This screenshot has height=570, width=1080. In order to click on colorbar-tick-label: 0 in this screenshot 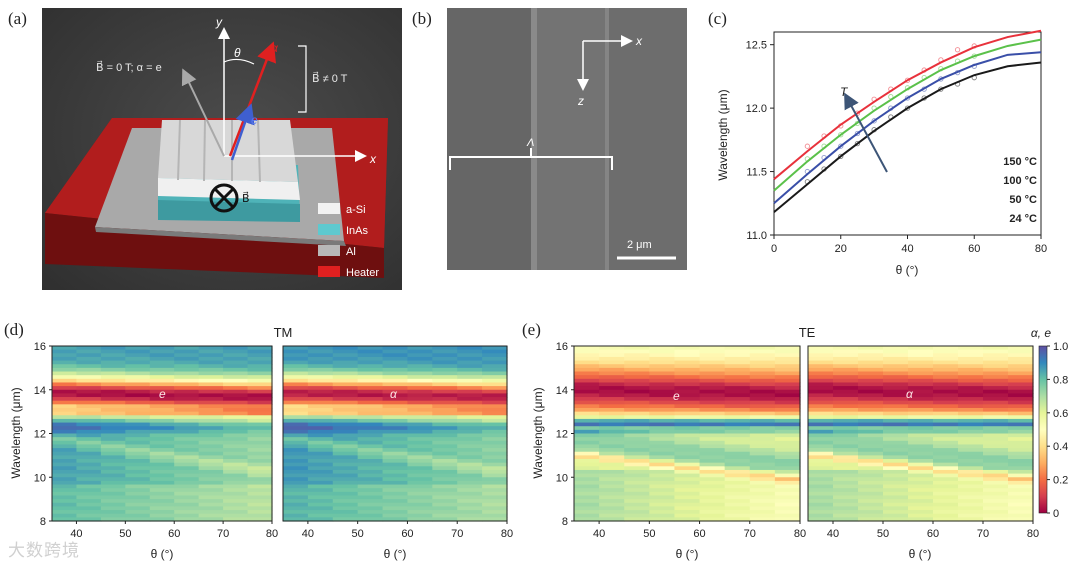, I will do `click(1056, 514)`.